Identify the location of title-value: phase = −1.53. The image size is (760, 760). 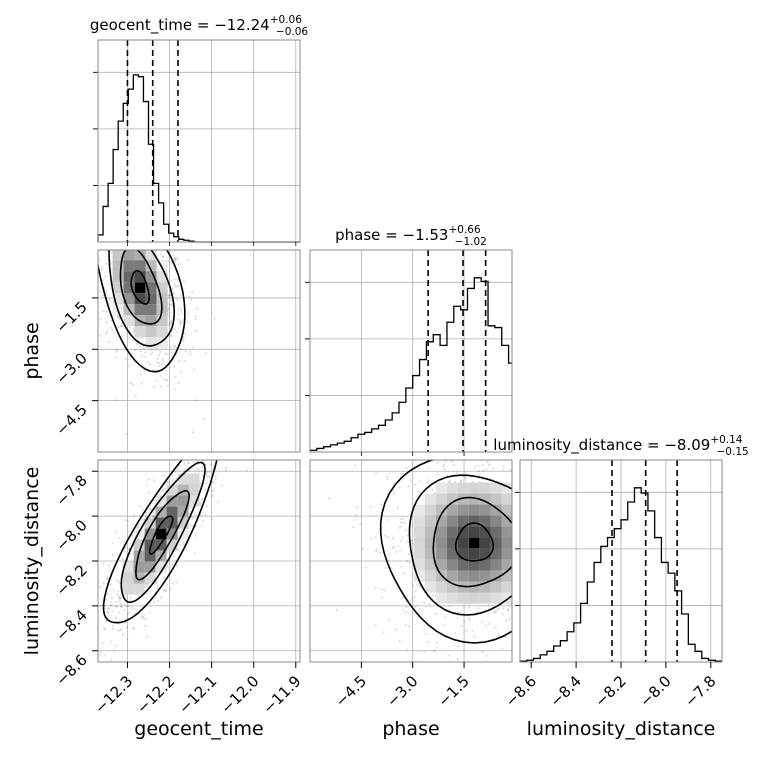
(391, 235).